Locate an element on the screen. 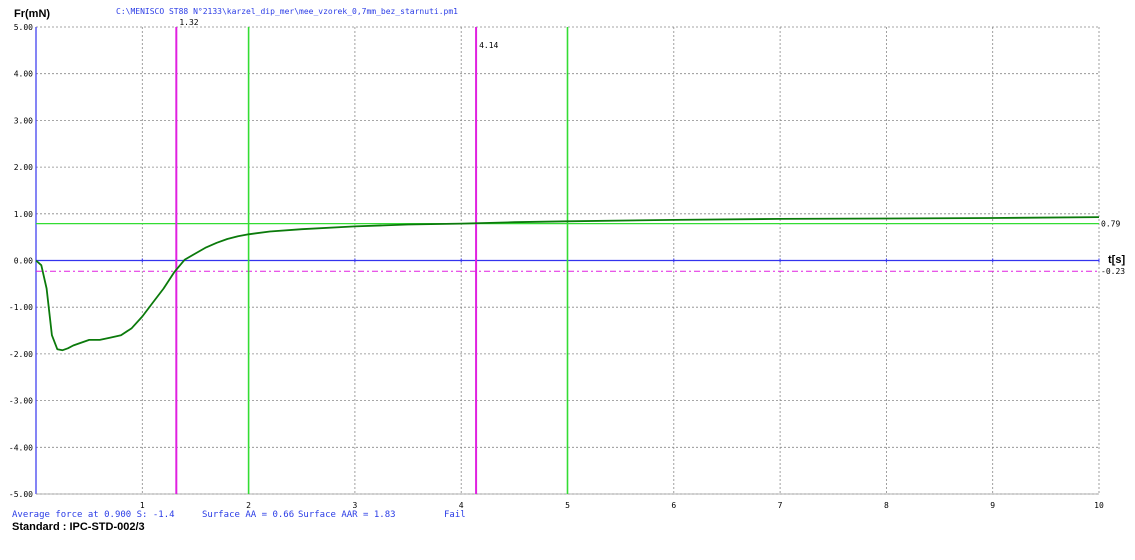 The image size is (1135, 560). surface-aar-text: Surface AAR = 1.83 is located at coordinates (347, 515).